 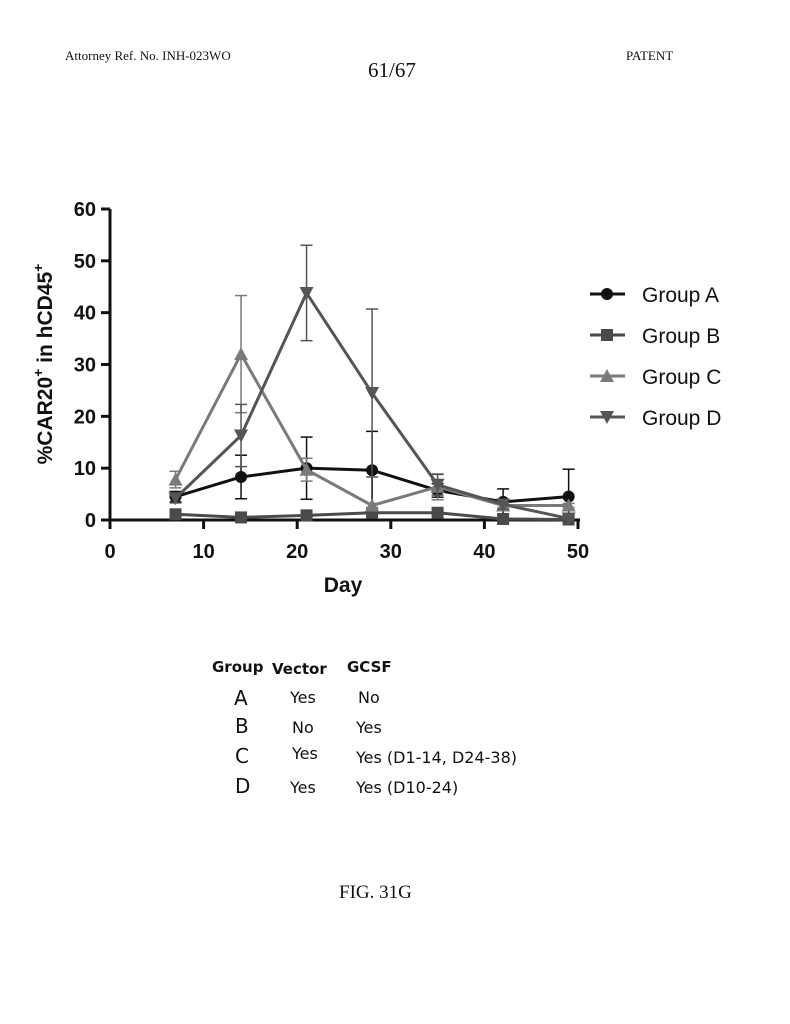 What do you see at coordinates (85, 469) in the screenshot?
I see `y-tick-label: 10` at bounding box center [85, 469].